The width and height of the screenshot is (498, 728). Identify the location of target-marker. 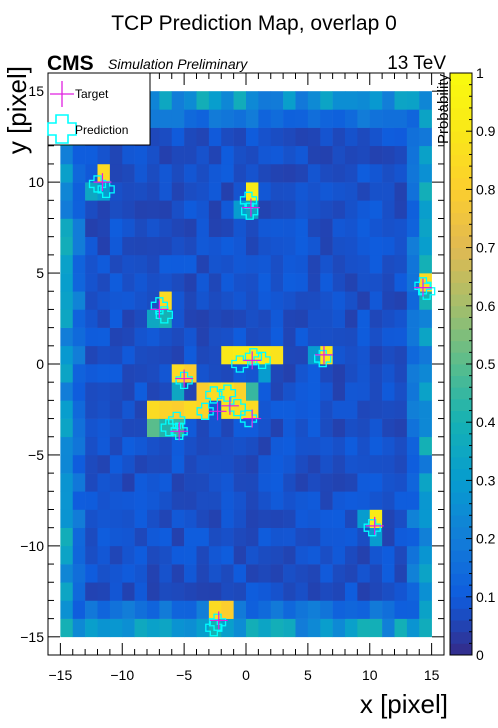
(179, 431).